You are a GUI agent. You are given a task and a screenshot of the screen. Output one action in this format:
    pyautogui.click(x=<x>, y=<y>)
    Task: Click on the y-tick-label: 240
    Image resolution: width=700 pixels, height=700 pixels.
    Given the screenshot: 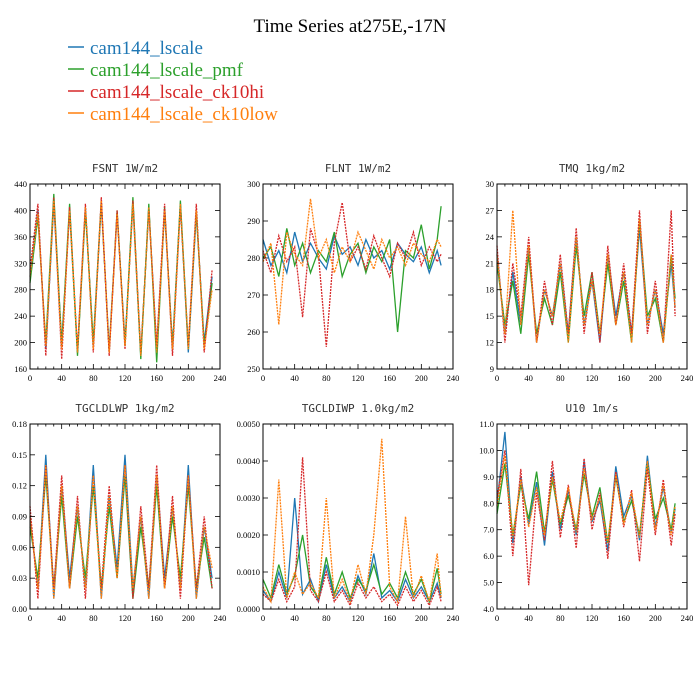 What is the action you would take?
    pyautogui.click(x=20, y=316)
    